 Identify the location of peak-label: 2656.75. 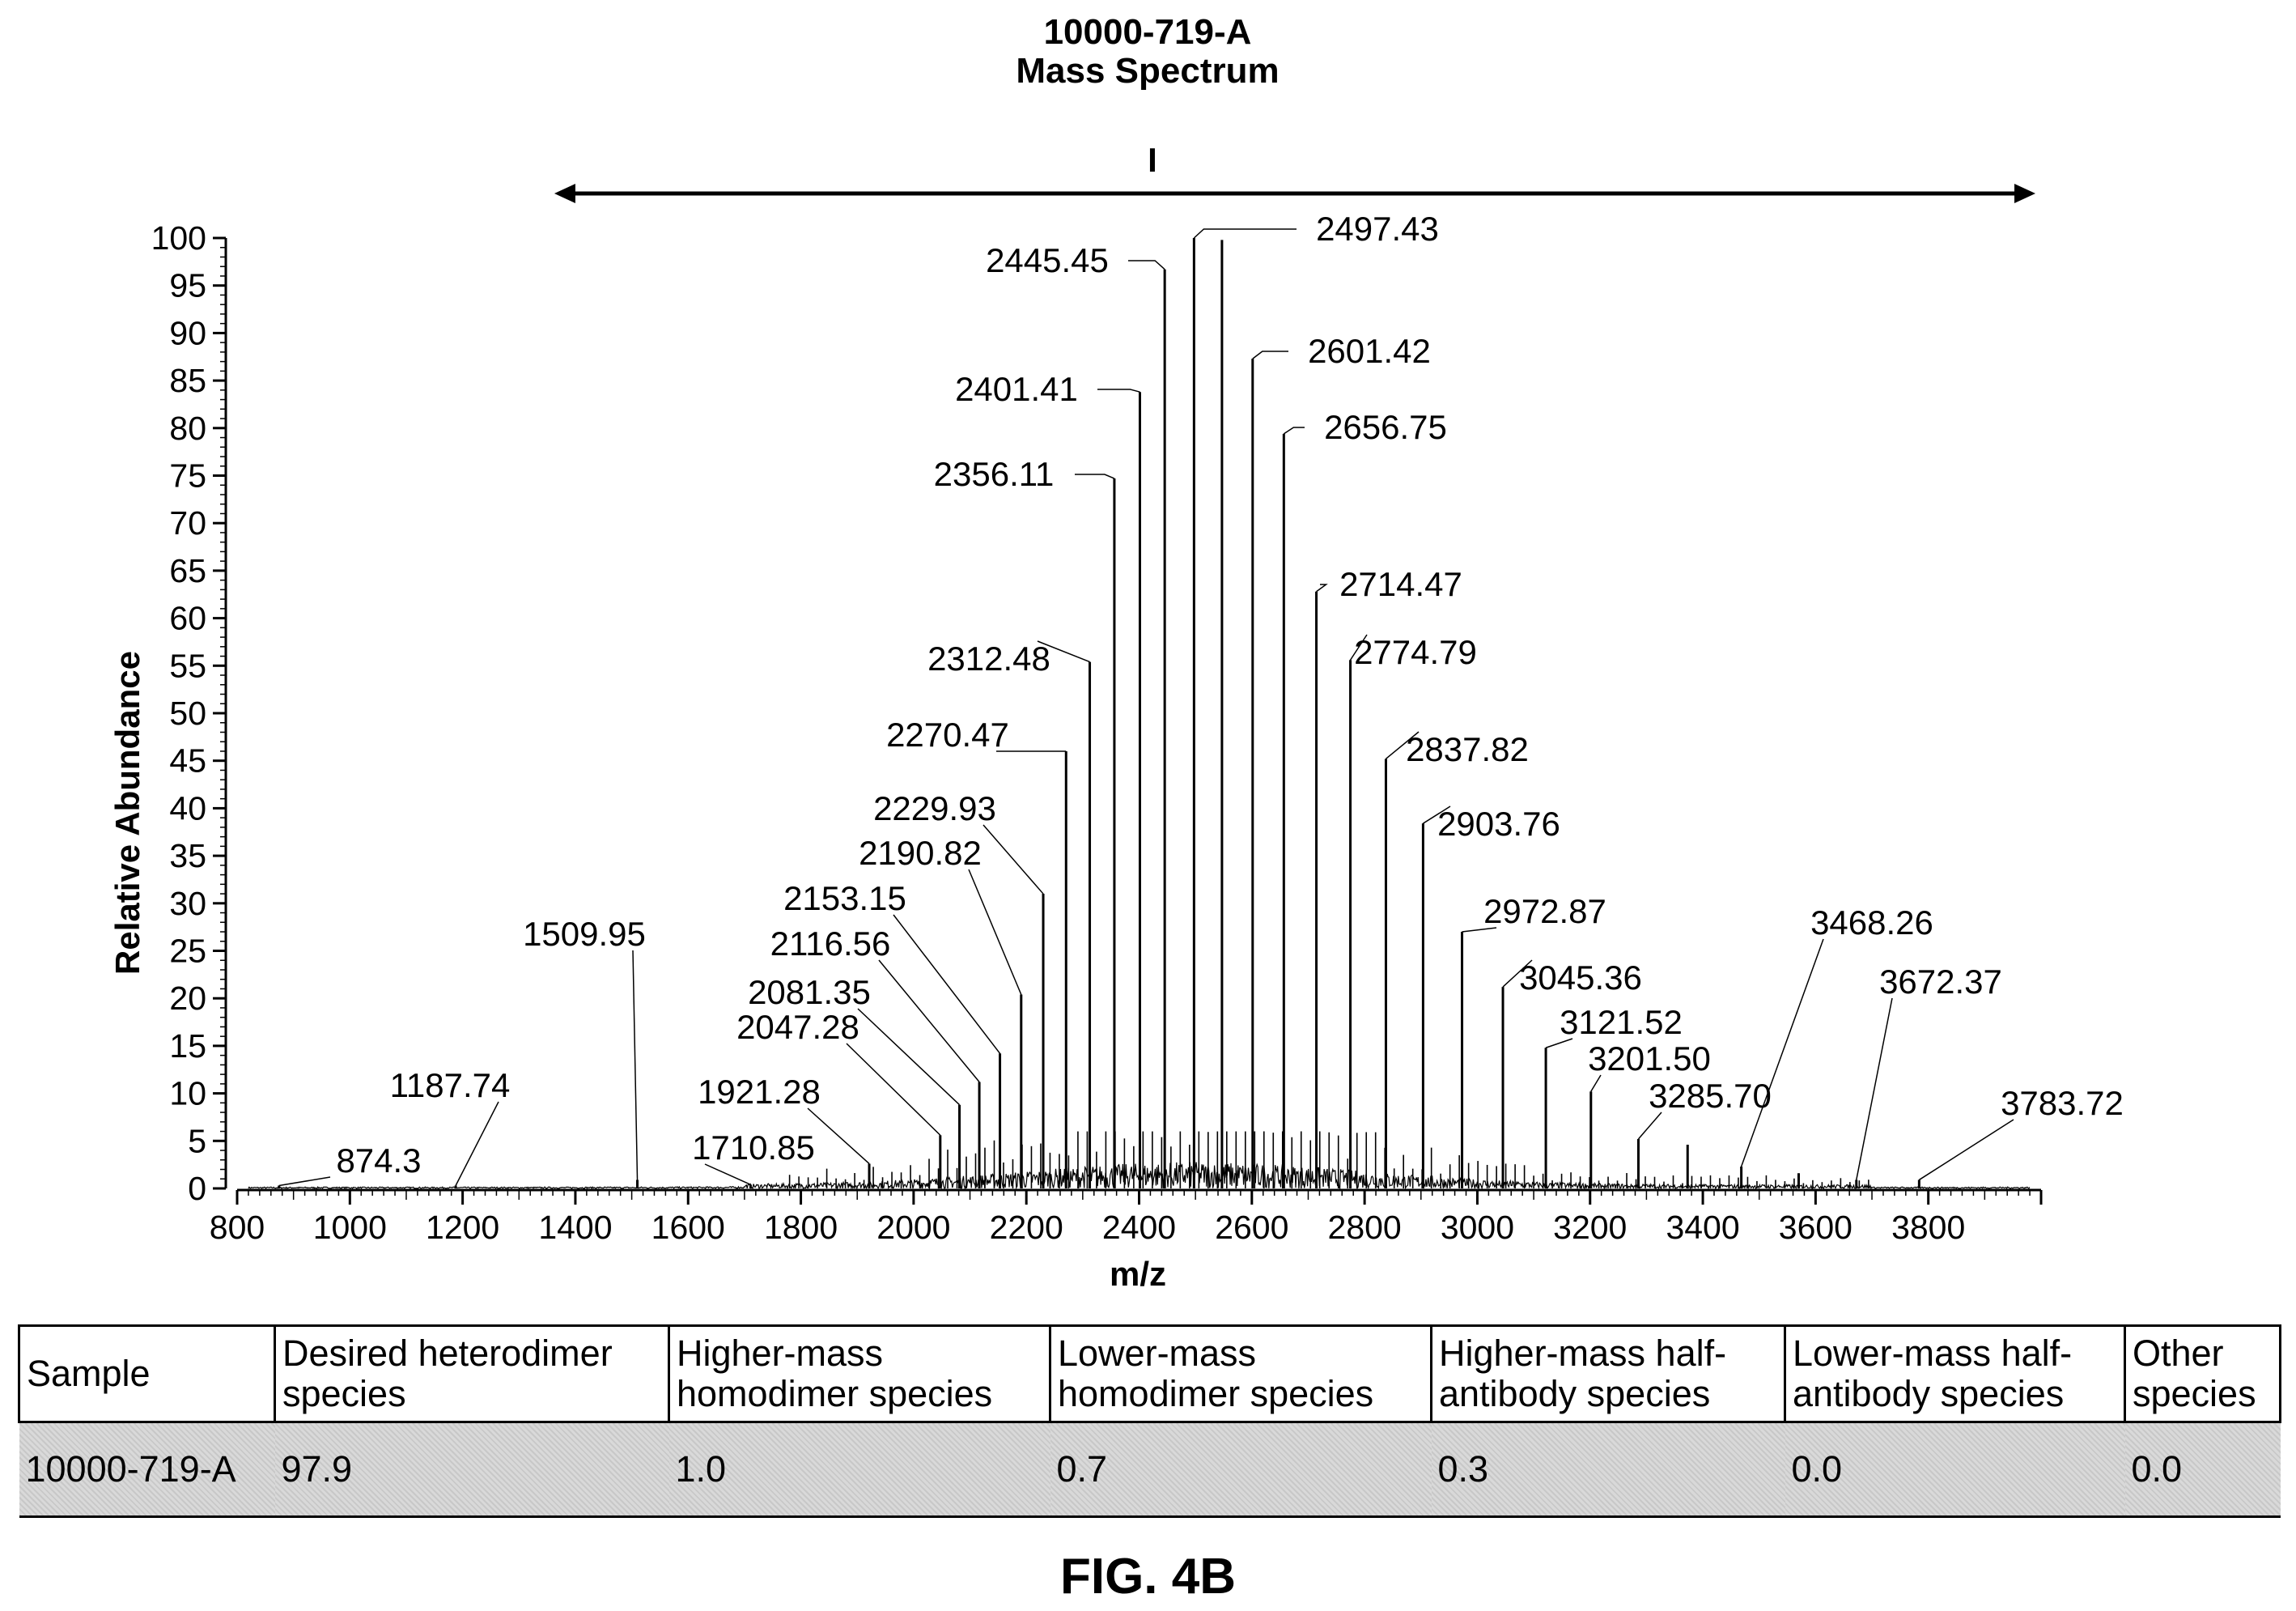
(1385, 427).